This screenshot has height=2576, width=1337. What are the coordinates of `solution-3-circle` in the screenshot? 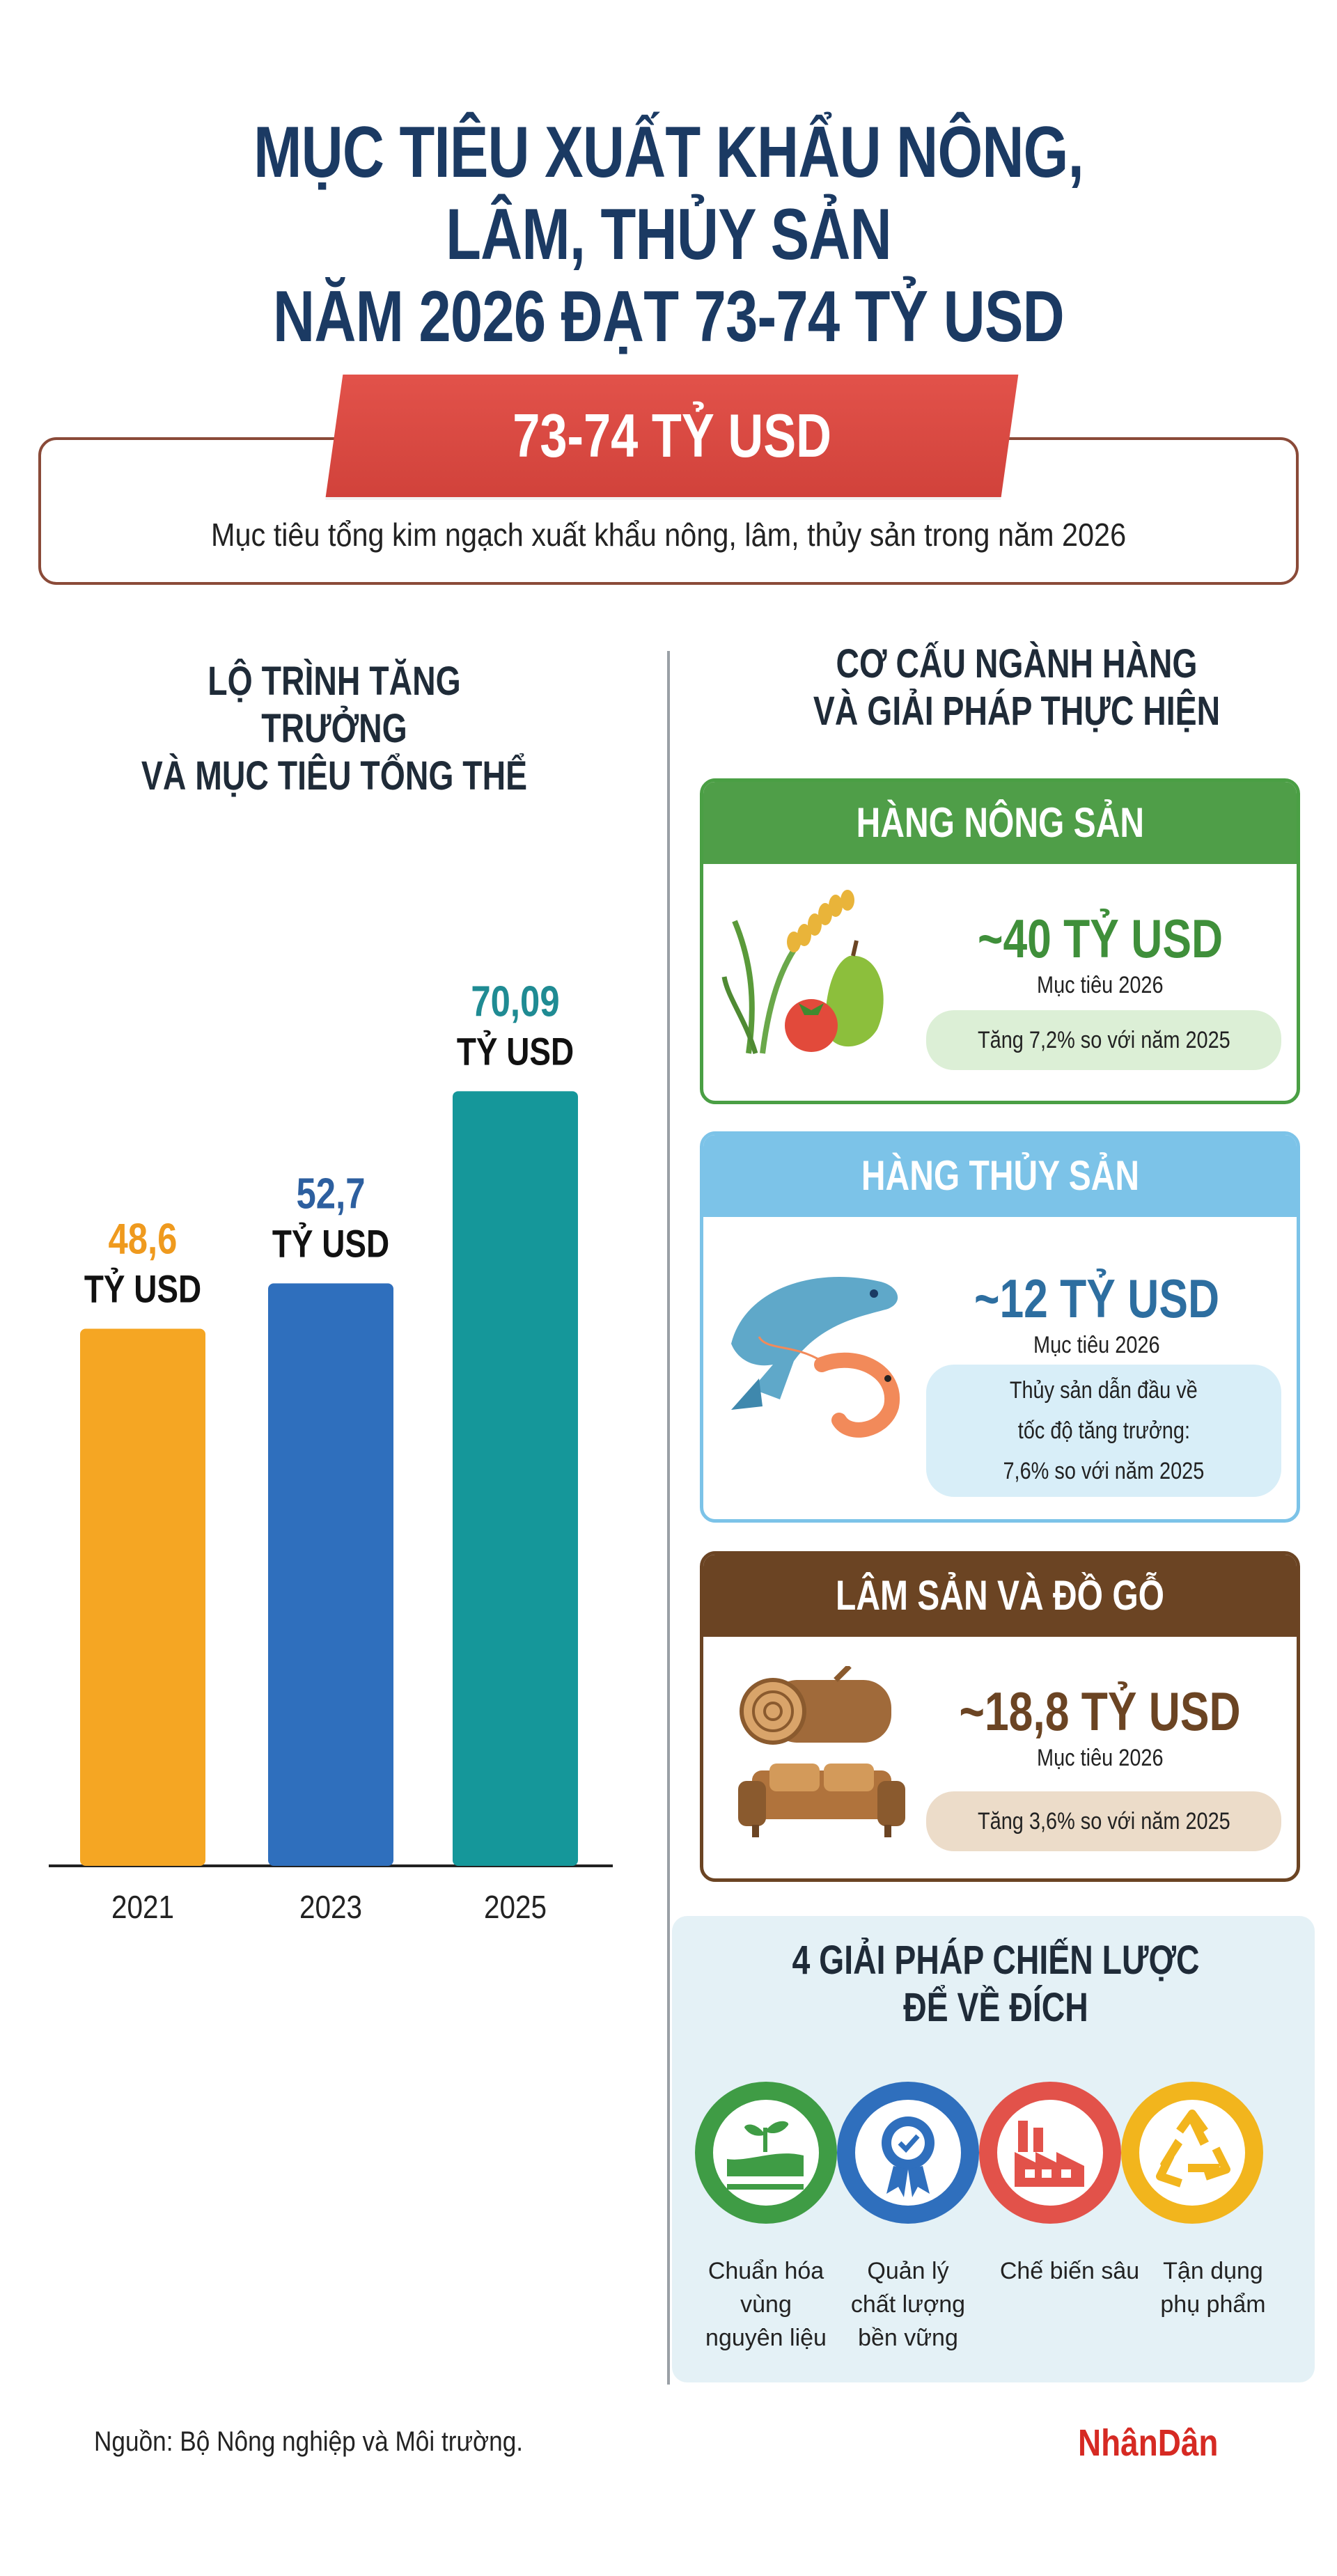 It's located at (1050, 2153).